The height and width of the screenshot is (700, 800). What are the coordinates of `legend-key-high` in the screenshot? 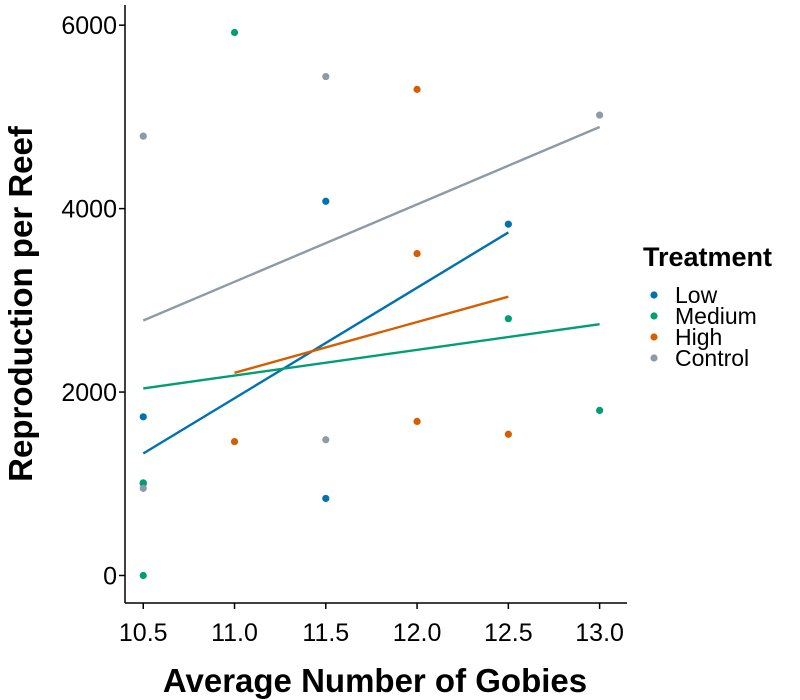 It's located at (654, 337).